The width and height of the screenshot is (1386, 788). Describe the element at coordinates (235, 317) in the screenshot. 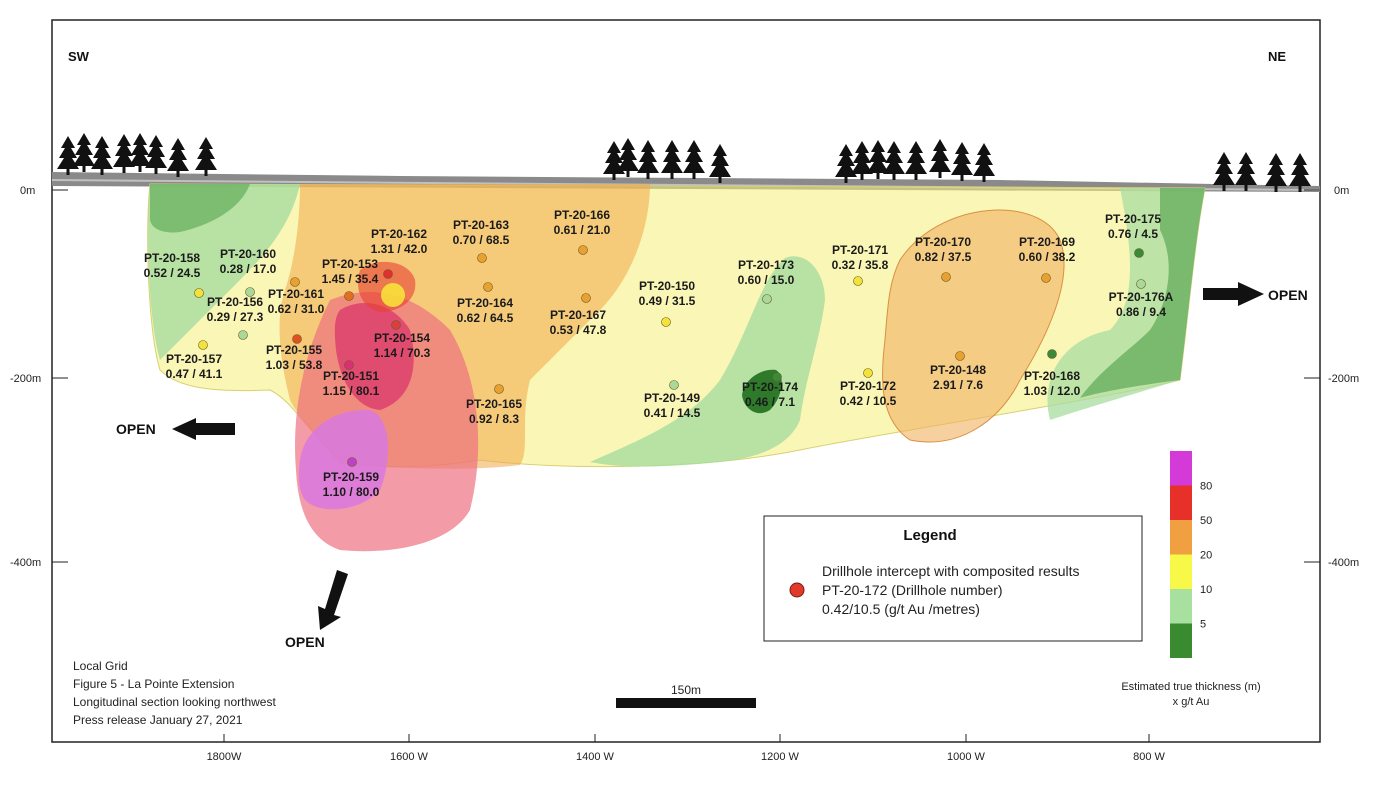

I see `drillhole-result: 0.29 / 27.3` at that location.